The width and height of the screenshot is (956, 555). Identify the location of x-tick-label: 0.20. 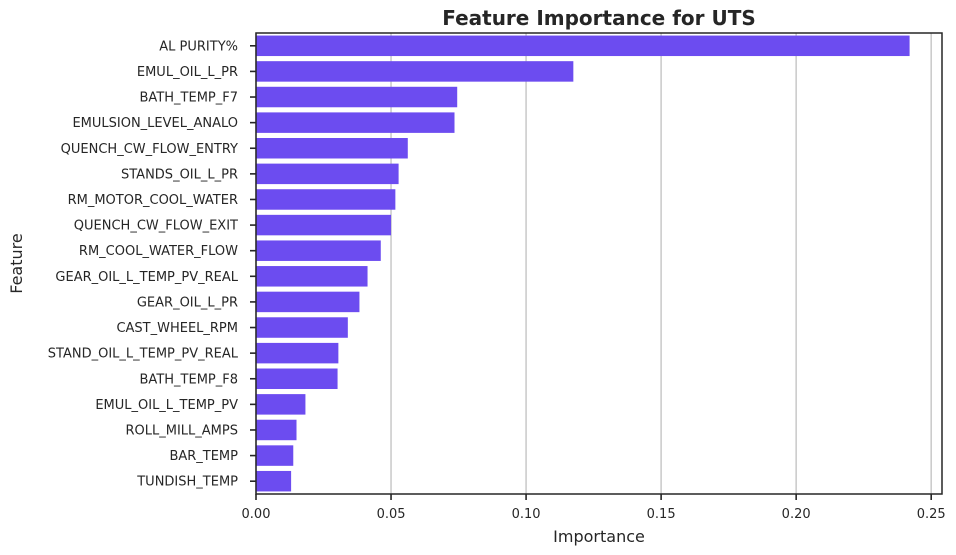
(796, 514).